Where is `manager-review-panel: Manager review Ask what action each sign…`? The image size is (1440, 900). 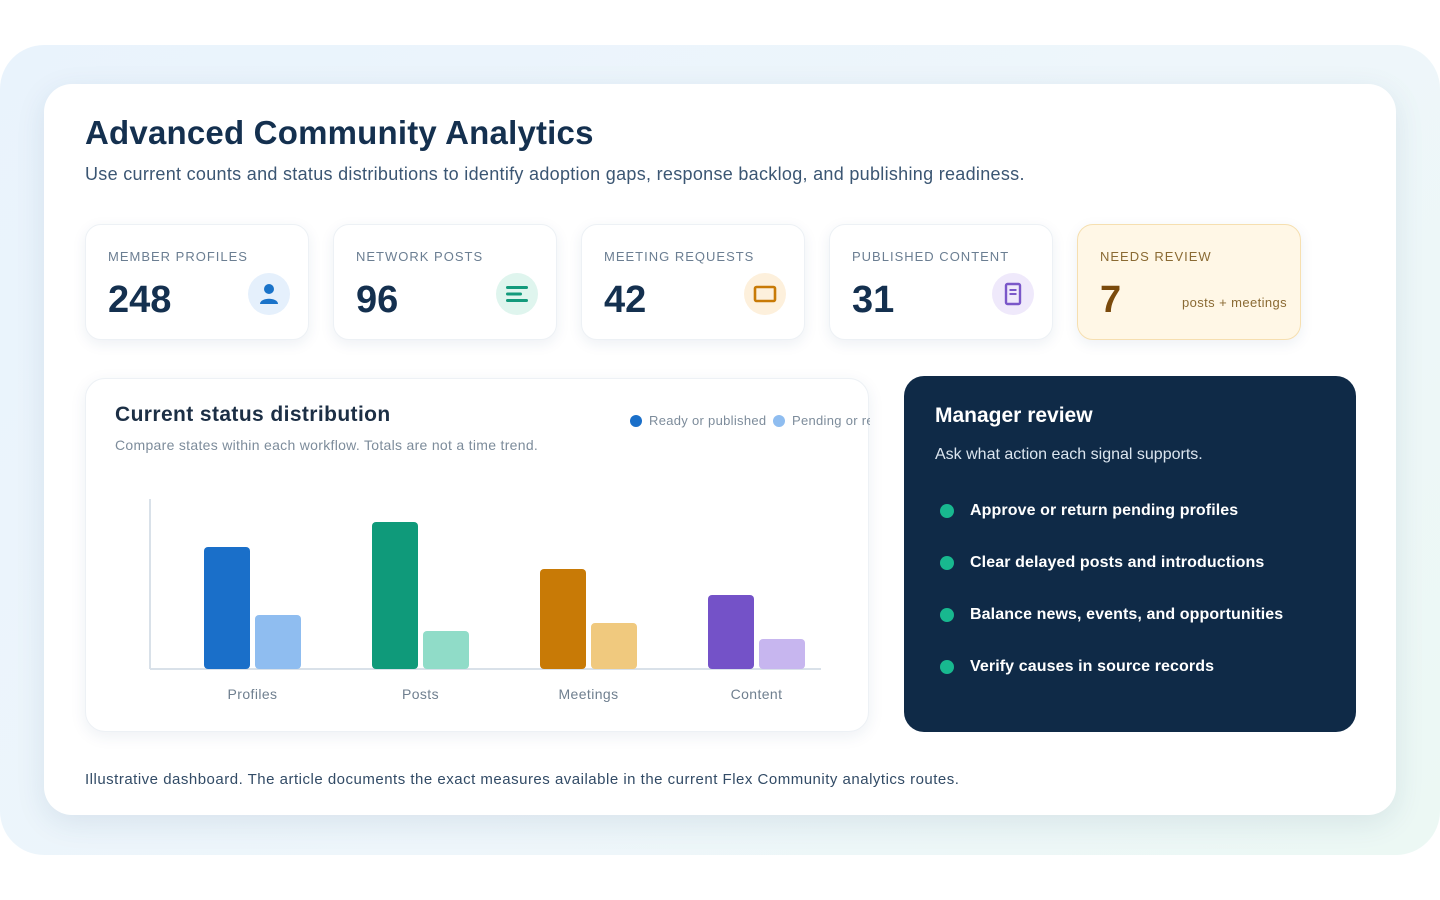
manager-review-panel: Manager review Ask what action each sign… is located at coordinates (1130, 554).